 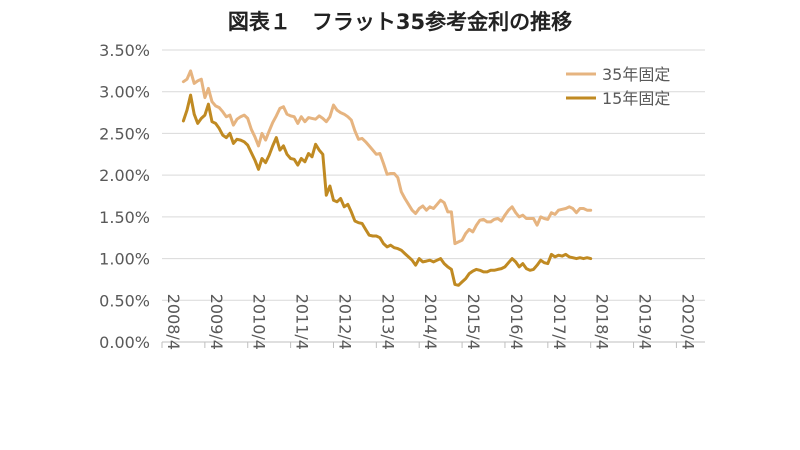 What do you see at coordinates (602, 322) in the screenshot?
I see `x-tick-label: 2018/4` at bounding box center [602, 322].